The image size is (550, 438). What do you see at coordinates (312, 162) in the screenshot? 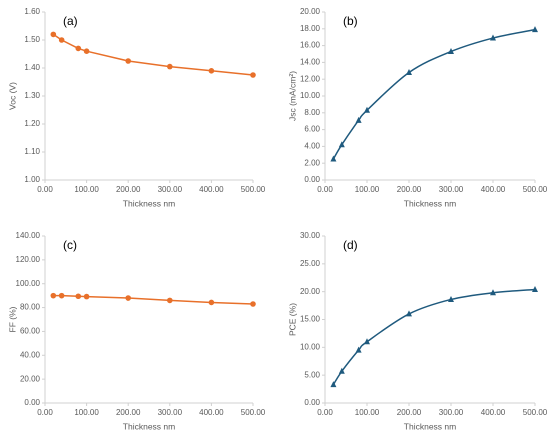
I see `y-tick-label: 2.00` at bounding box center [312, 162].